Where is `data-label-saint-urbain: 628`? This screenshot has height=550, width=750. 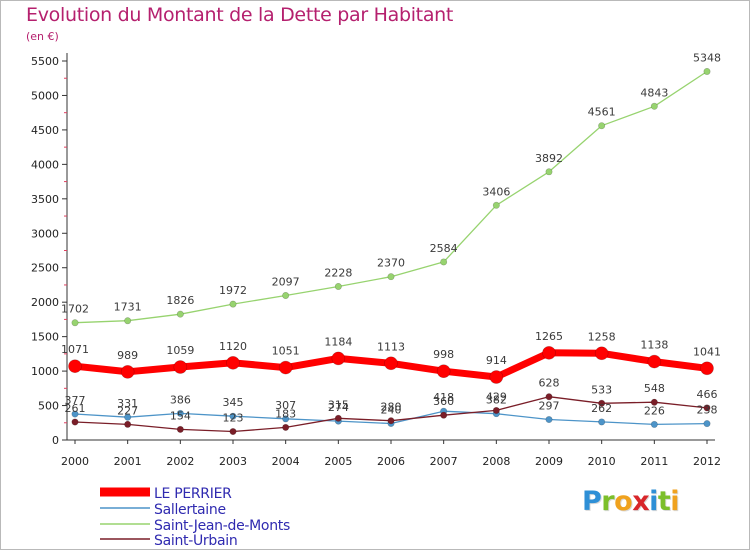 data-label-saint-urbain: 628 is located at coordinates (549, 383).